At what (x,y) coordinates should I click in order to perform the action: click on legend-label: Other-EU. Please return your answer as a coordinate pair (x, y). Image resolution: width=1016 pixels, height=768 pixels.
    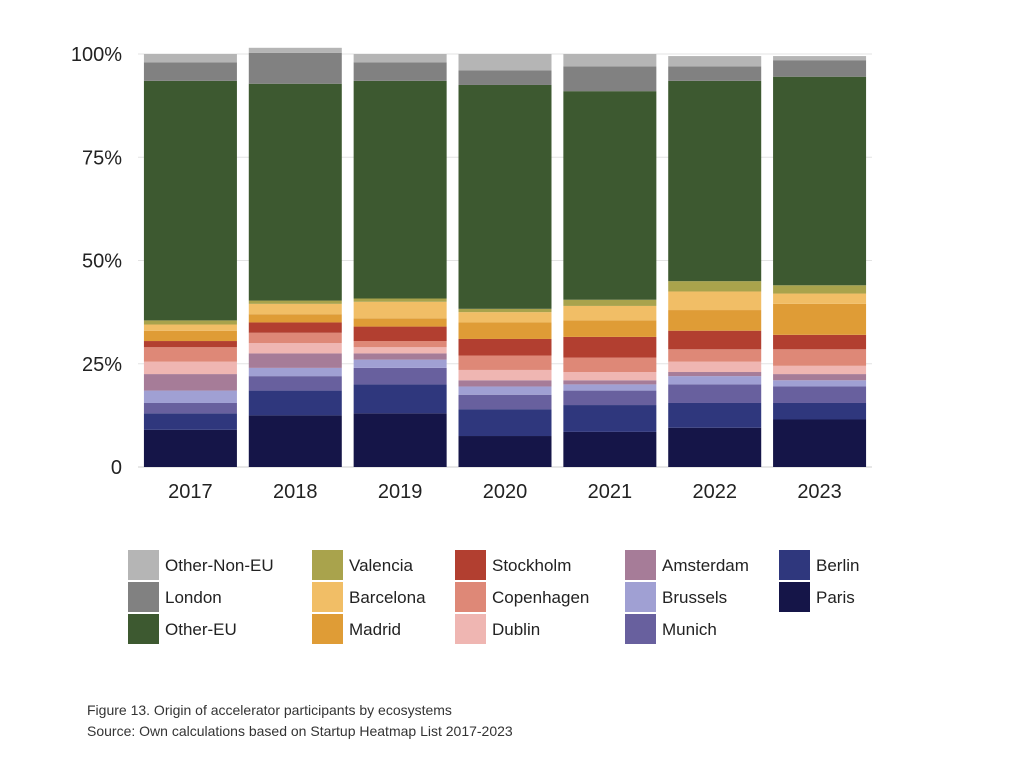
    Looking at the image, I should click on (201, 629).